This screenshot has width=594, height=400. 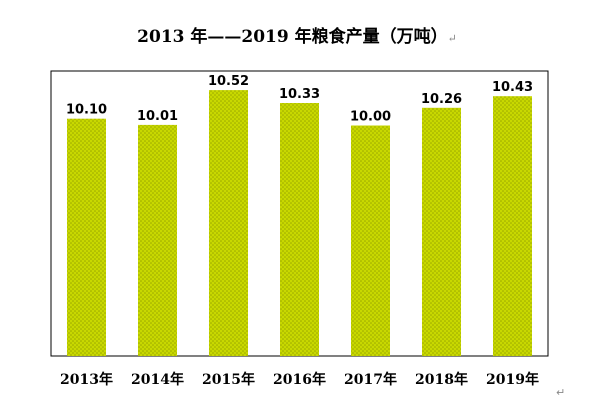 I want to click on category-label-2014年: 2014年, so click(x=157, y=379).